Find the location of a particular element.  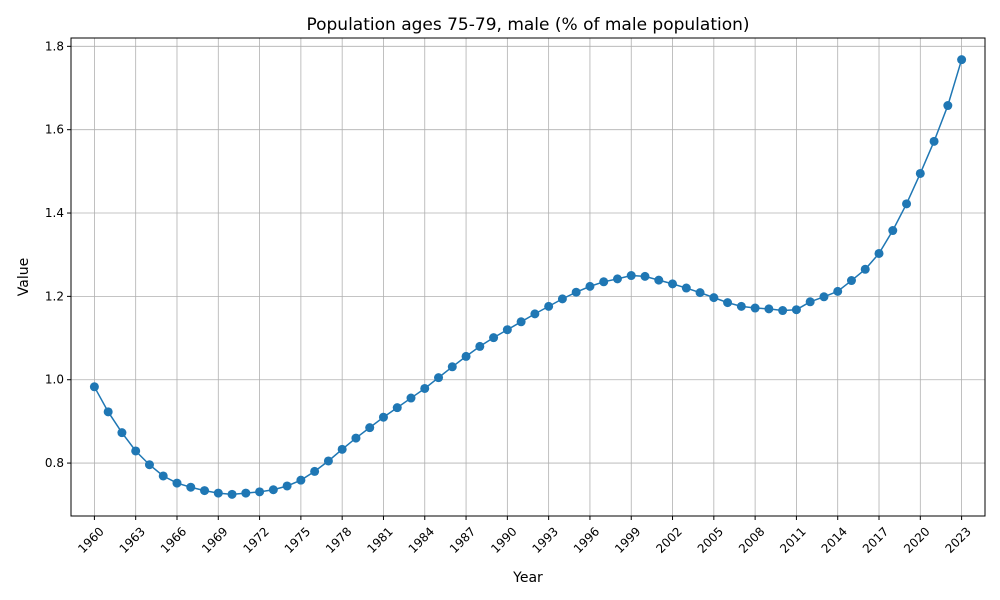

y-axis-ticks: 0.8 1.0 1.2 1.4 1.6 1.8 is located at coordinates (58, 254).